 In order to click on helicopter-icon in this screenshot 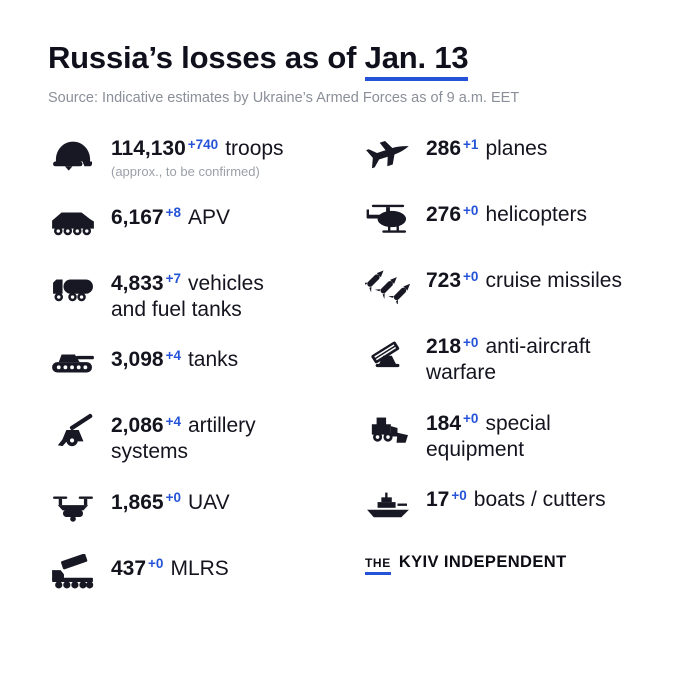, I will do `click(388, 219)`.